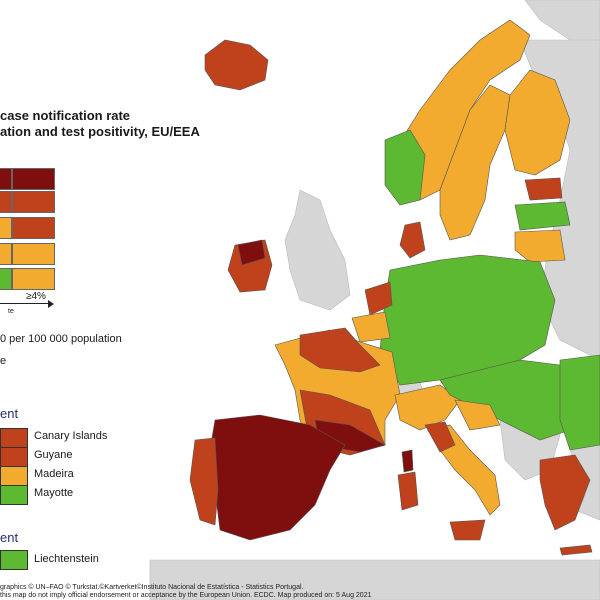  I want to click on greece, so click(565, 492).